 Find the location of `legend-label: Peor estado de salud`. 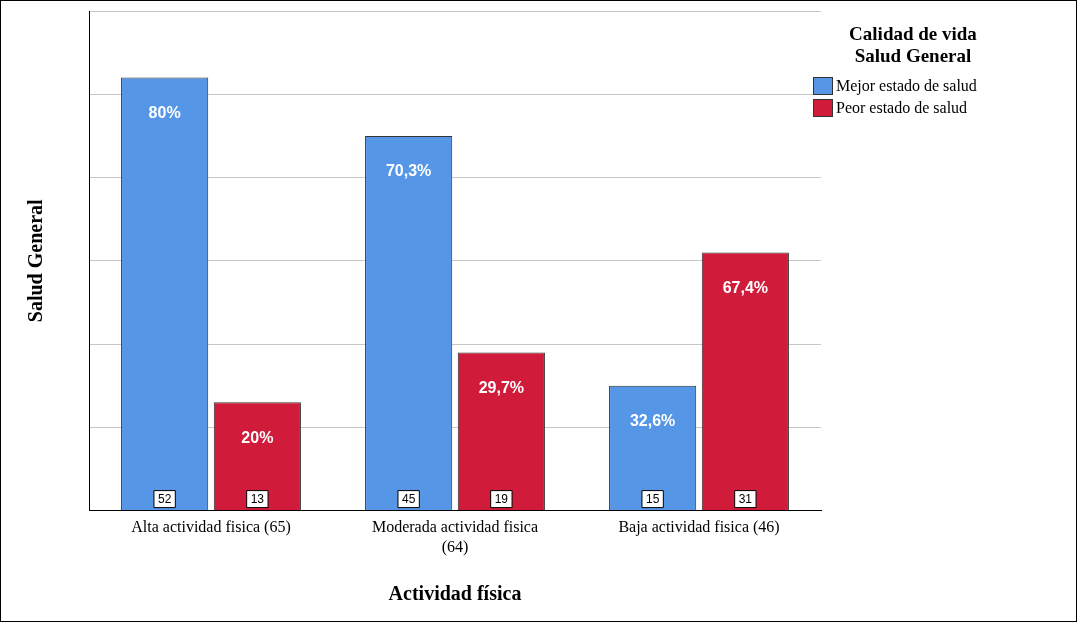

legend-label: Peor estado de salud is located at coordinates (902, 108).